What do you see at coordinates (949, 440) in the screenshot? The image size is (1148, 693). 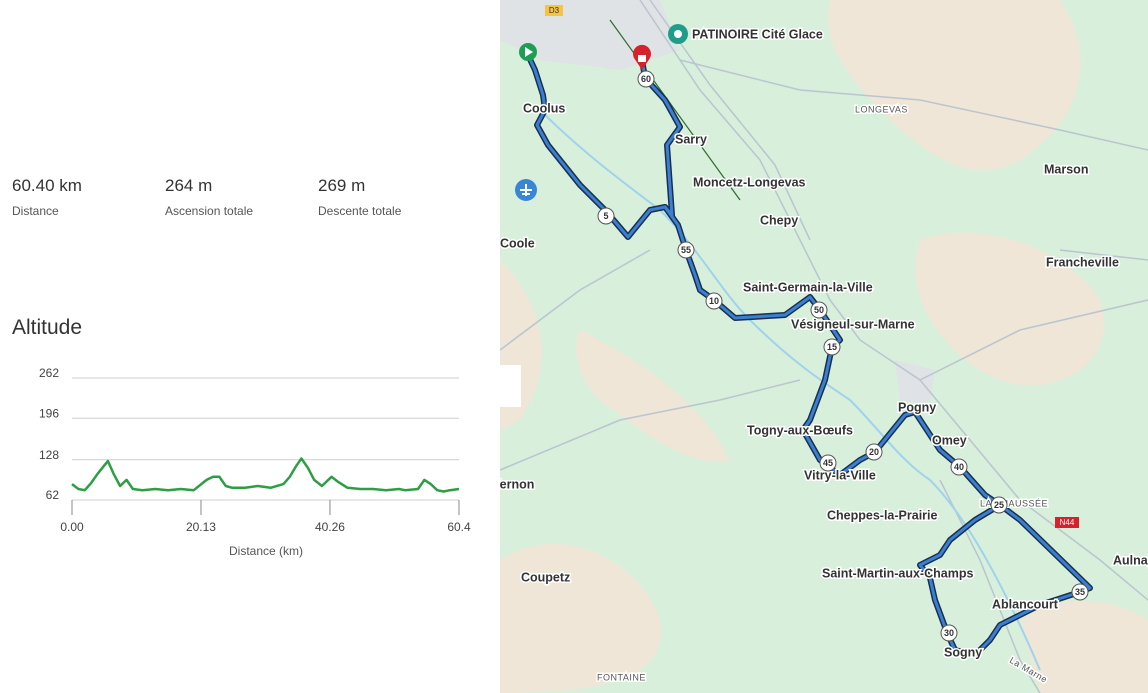 I see `place-label: Omey` at bounding box center [949, 440].